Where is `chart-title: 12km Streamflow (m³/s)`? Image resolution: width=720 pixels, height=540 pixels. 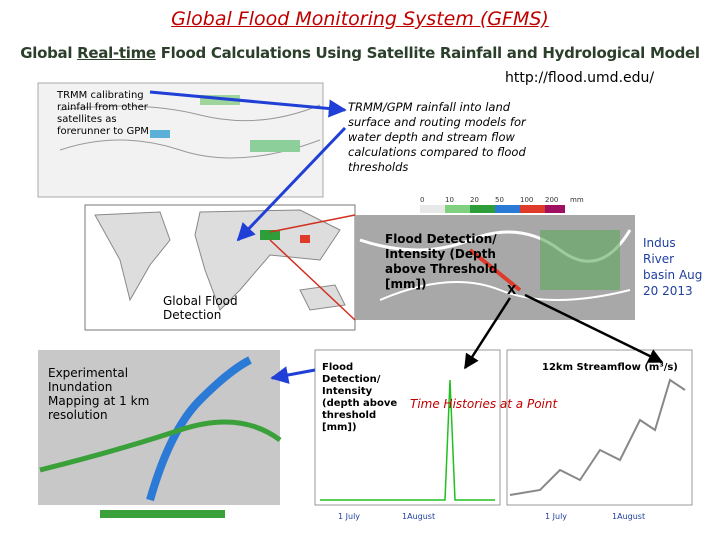
chart-title: 12km Streamflow (m³/s) is located at coordinates (610, 367).